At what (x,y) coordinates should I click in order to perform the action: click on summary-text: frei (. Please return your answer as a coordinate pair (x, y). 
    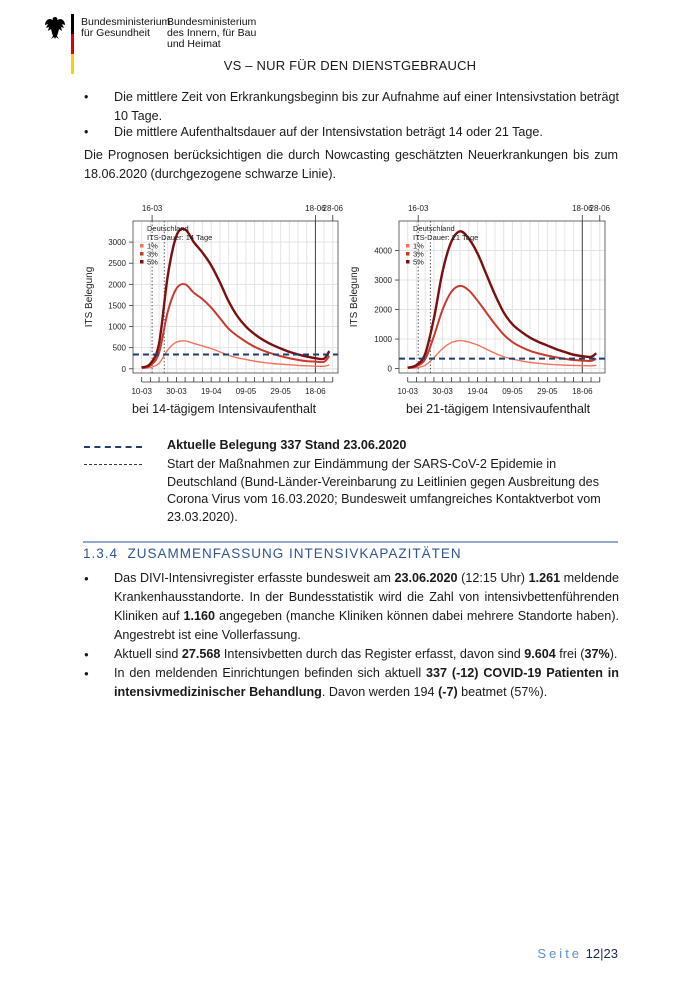
    Looking at the image, I should click on (570, 654).